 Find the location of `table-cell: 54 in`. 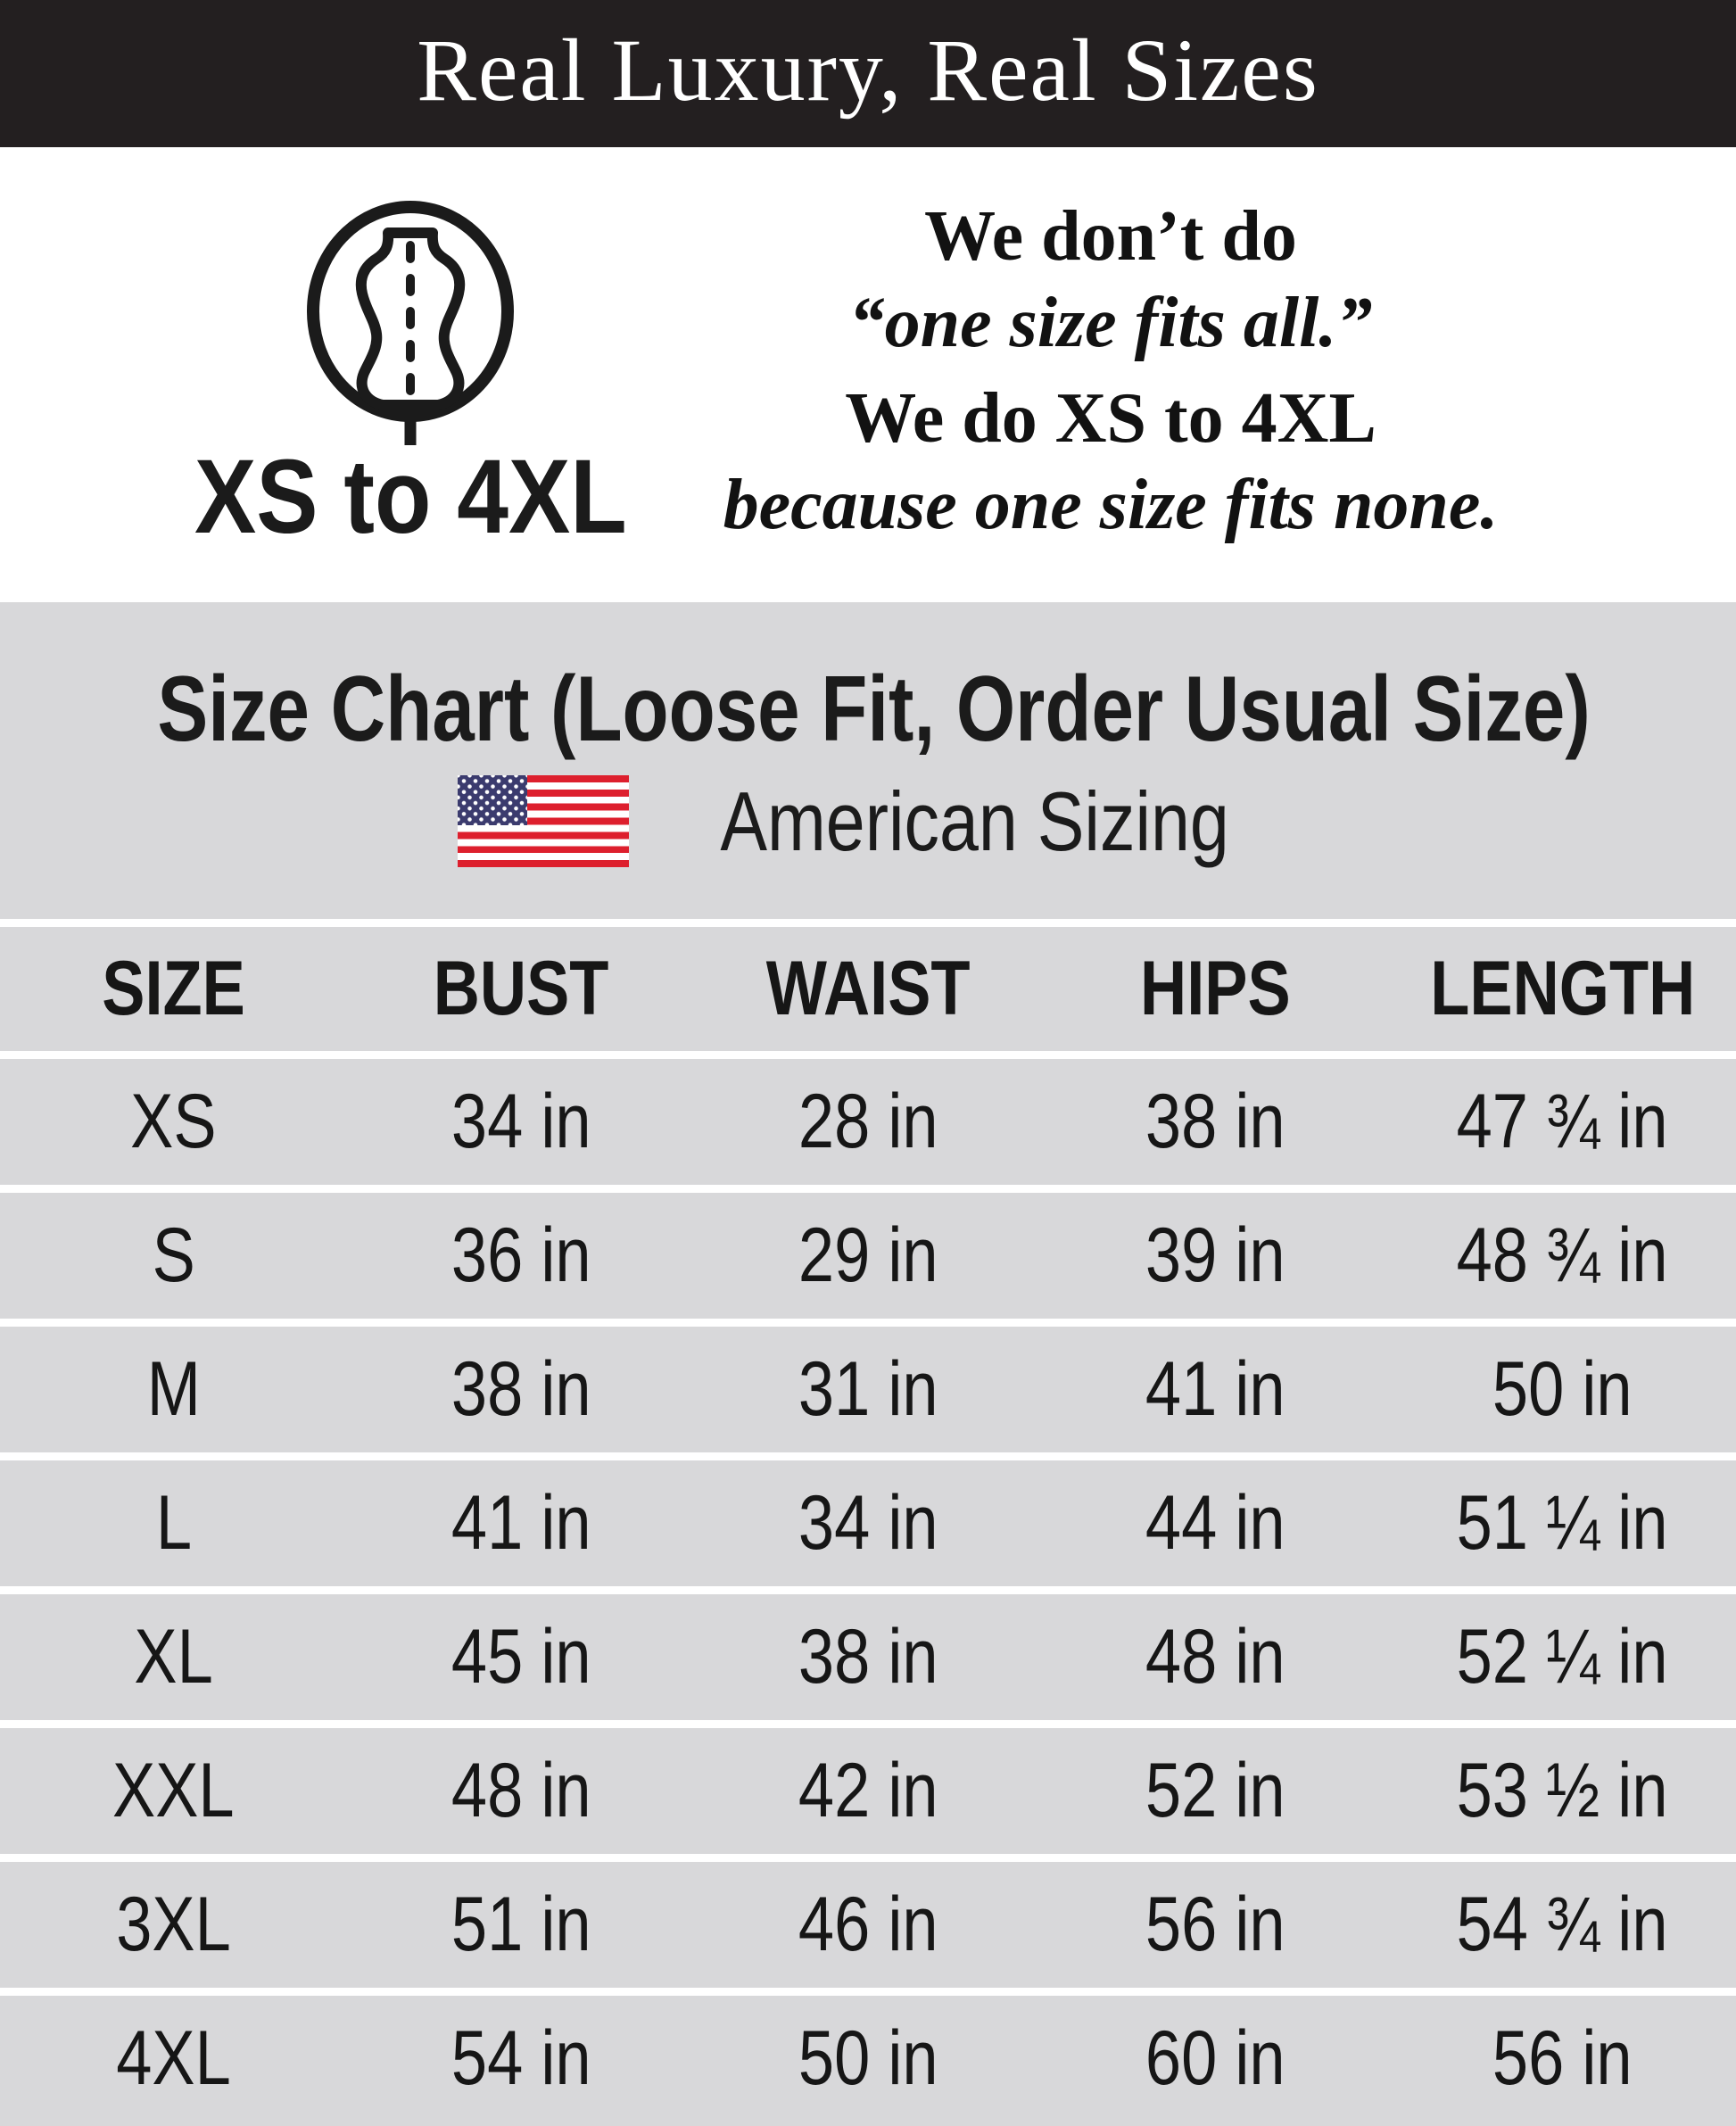

table-cell: 54 in is located at coordinates (521, 2058).